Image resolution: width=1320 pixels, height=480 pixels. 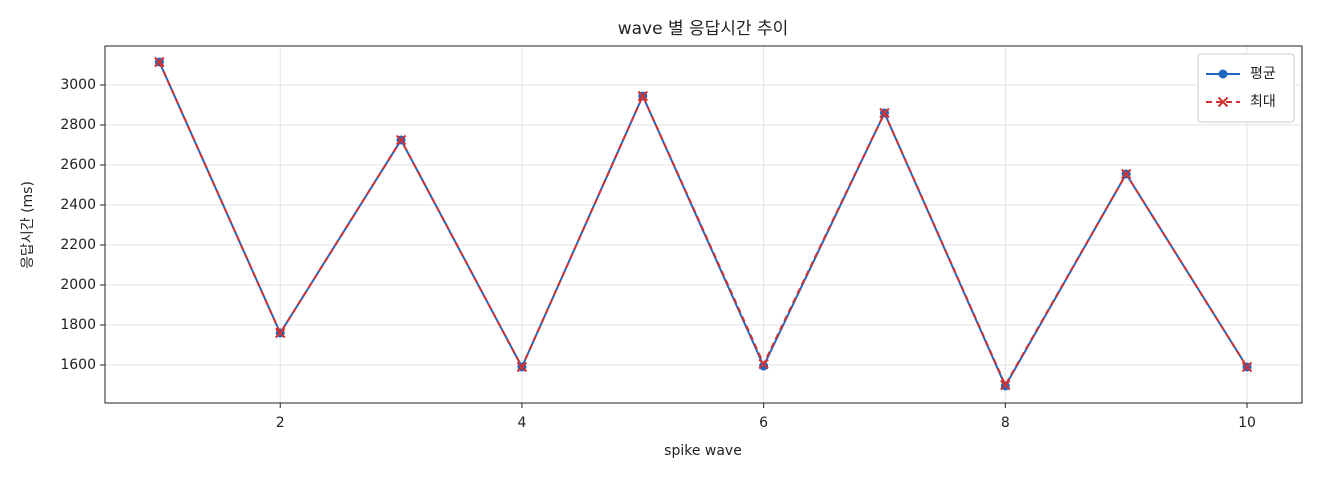 What do you see at coordinates (78, 365) in the screenshot?
I see `y-tick-label: 1600` at bounding box center [78, 365].